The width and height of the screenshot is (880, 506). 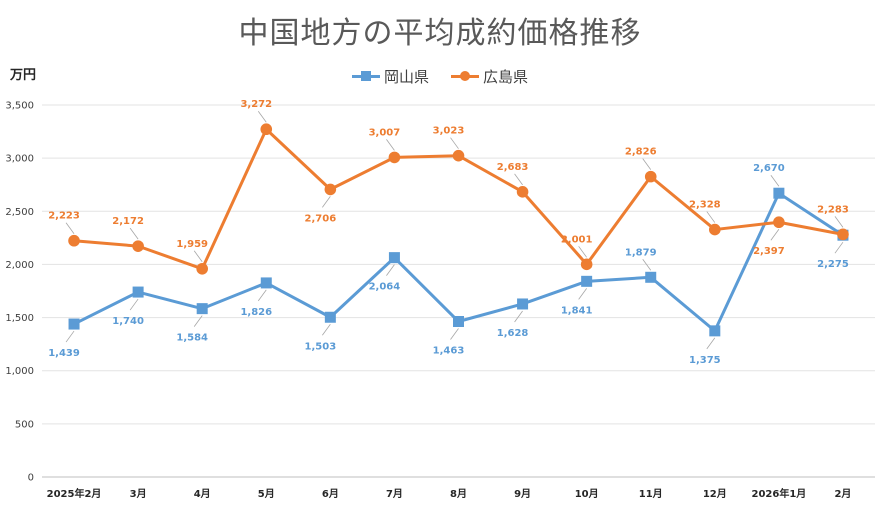 What do you see at coordinates (577, 239) in the screenshot?
I see `data-label: 2,001` at bounding box center [577, 239].